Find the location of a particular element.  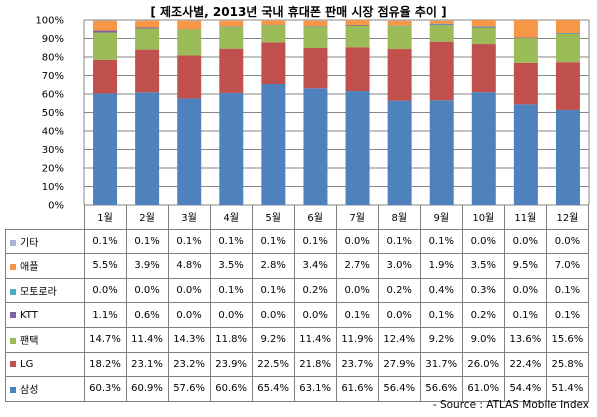

data-label: 23.9% is located at coordinates (231, 364).